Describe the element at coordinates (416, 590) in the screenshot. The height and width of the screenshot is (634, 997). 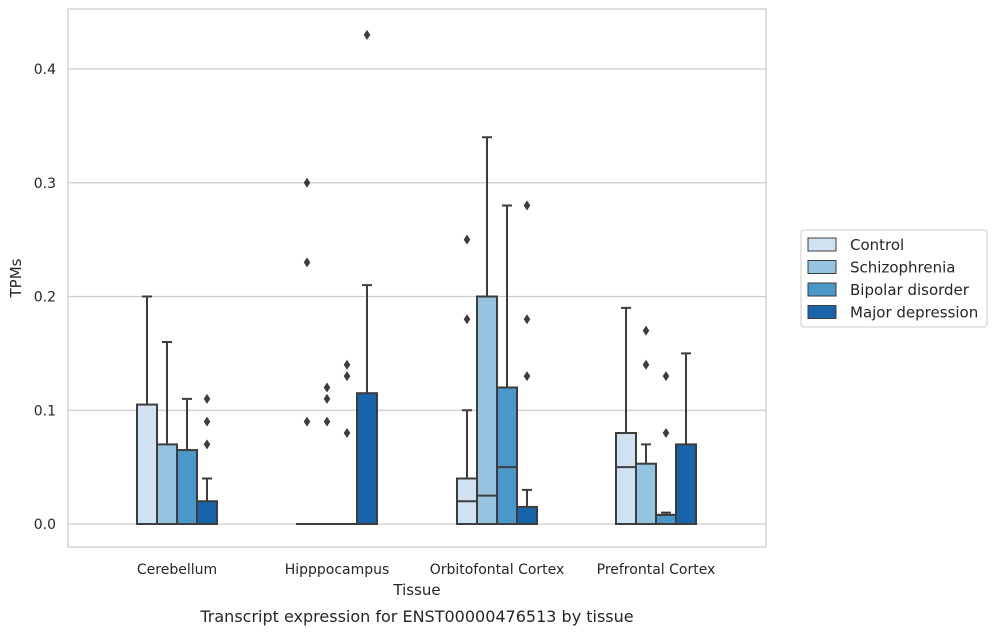
I see `x-axis-title: Tissue` at that location.